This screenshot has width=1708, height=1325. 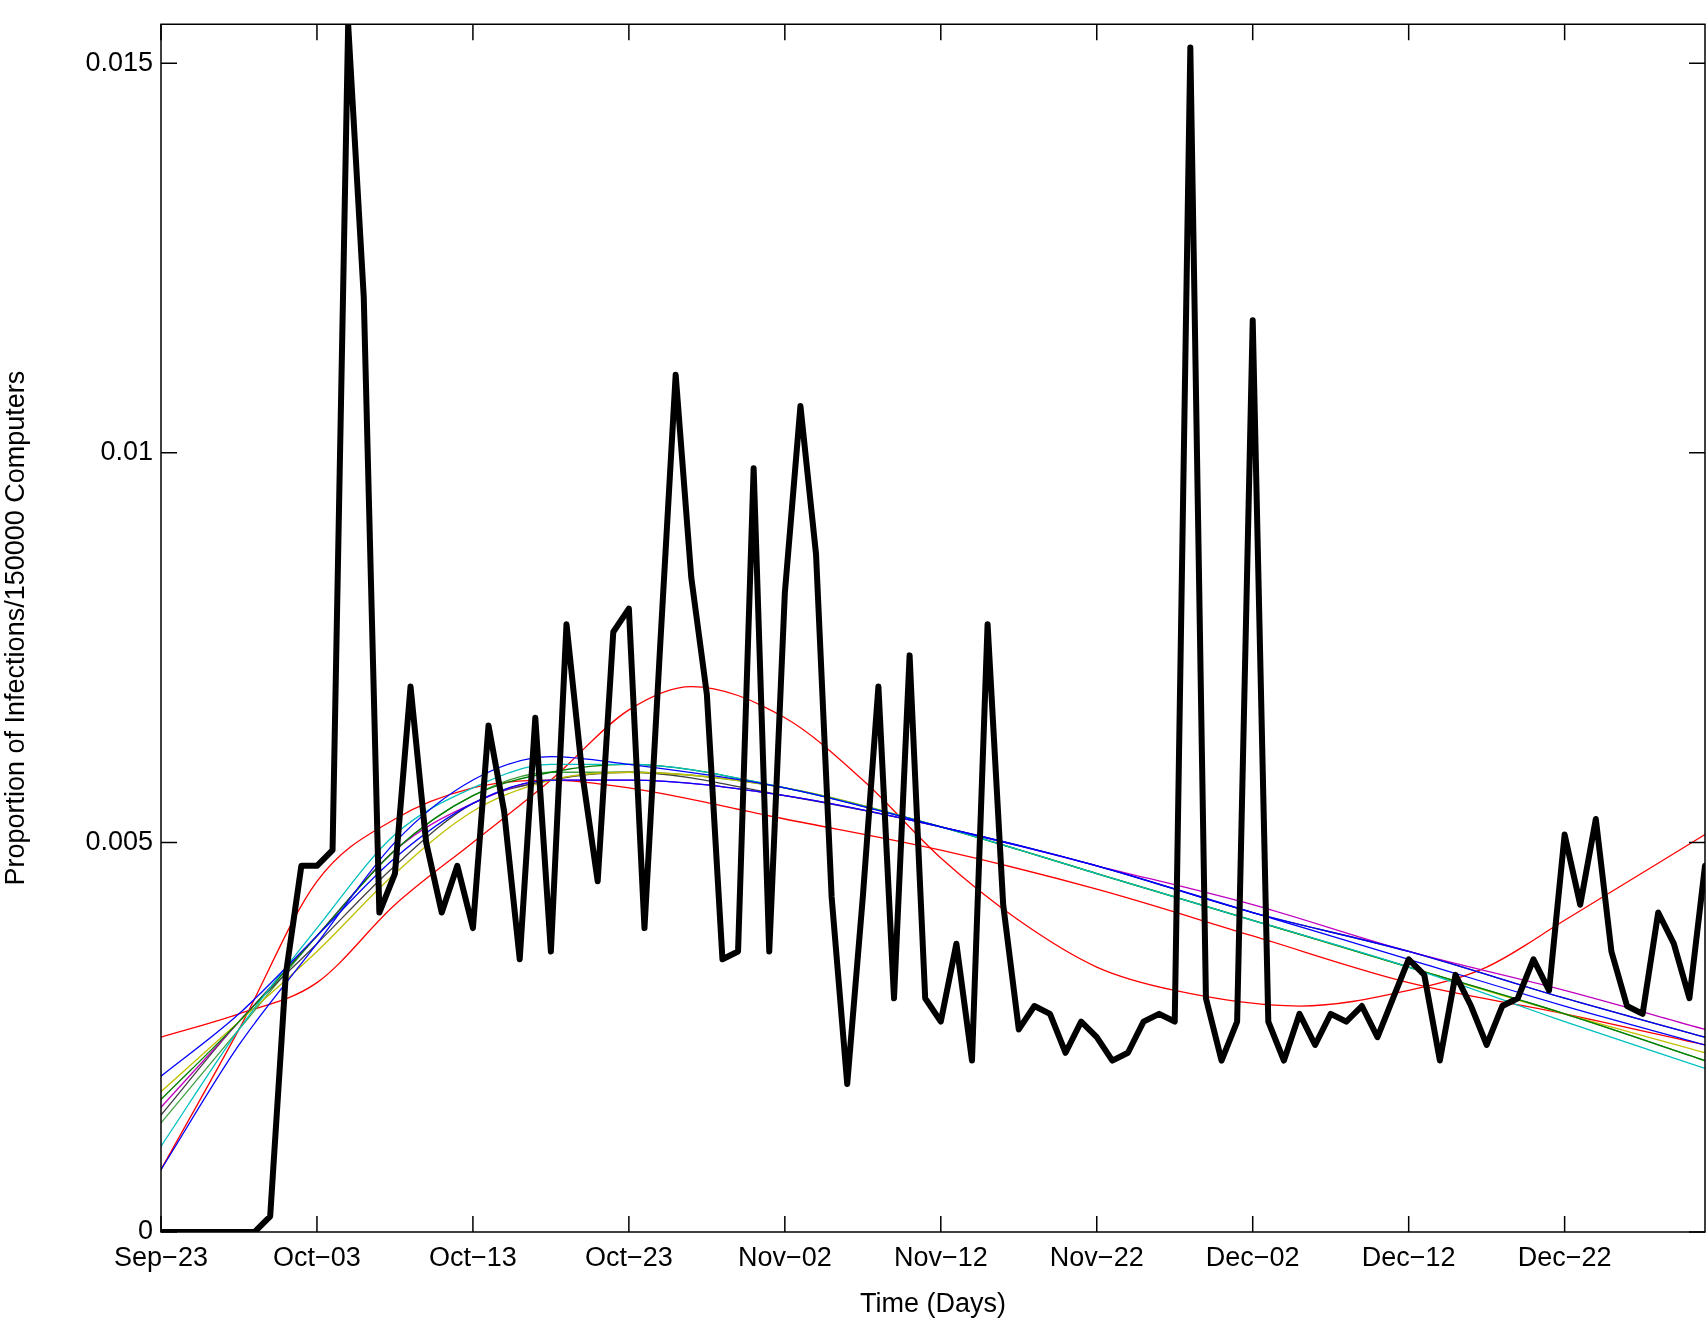 I want to click on x-tick-label: Oct−13, so click(x=473, y=1256).